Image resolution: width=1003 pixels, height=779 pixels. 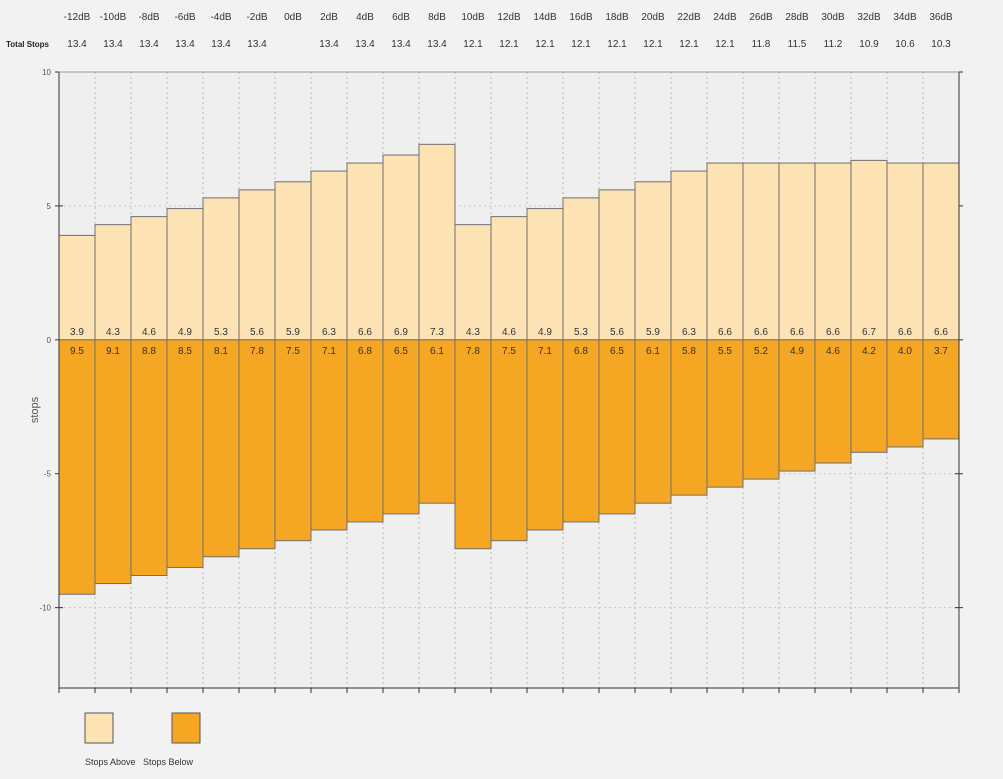 What do you see at coordinates (329, 17) in the screenshot?
I see `db-label: 2dB` at bounding box center [329, 17].